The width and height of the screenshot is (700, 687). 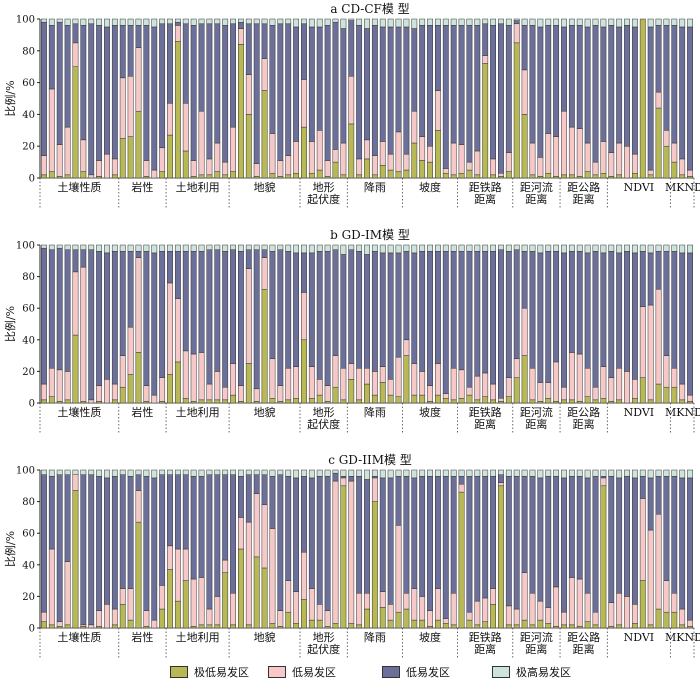 I want to click on y-tick-label: 60, so click(x=28, y=83).